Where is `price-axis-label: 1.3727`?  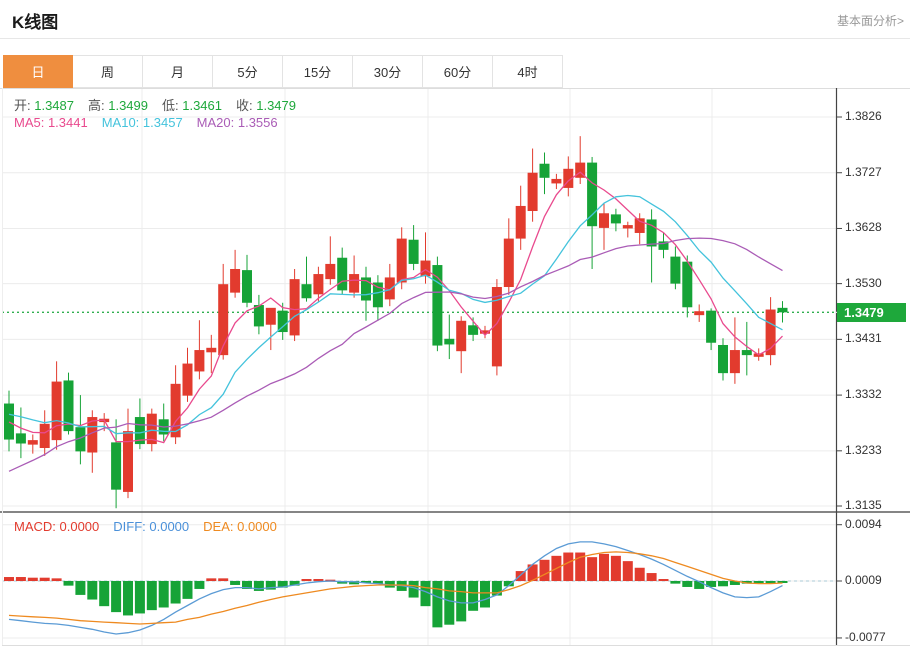
price-axis-label: 1.3727 is located at coordinates (863, 171).